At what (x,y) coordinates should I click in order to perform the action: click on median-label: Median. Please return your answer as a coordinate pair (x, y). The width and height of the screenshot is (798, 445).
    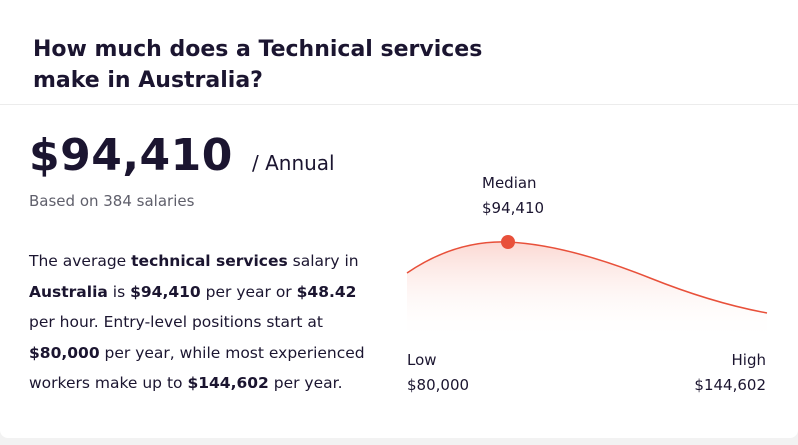
    Looking at the image, I should click on (509, 183).